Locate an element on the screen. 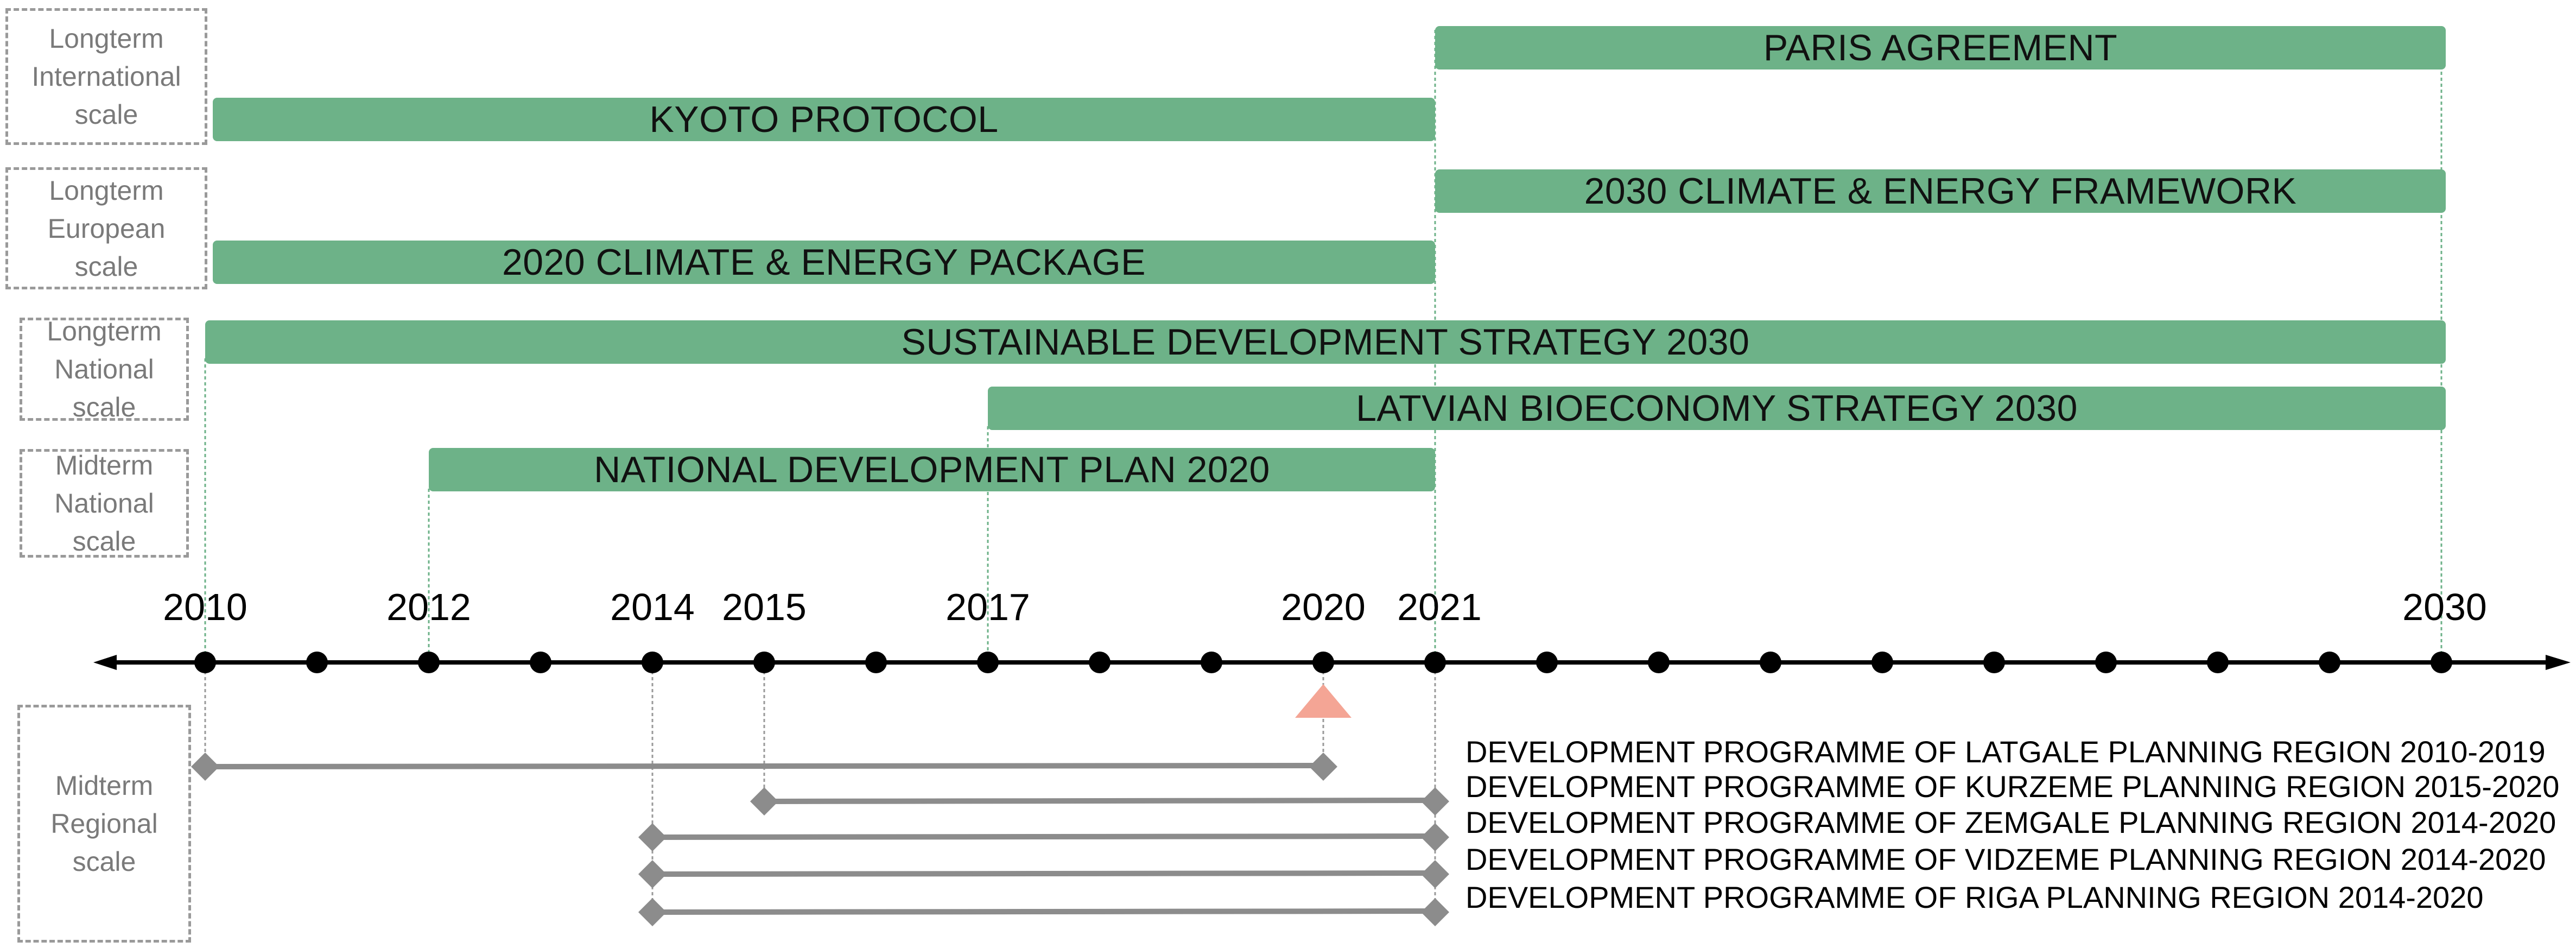 The height and width of the screenshot is (948, 2576). year-label: 2012 is located at coordinates (428, 607).